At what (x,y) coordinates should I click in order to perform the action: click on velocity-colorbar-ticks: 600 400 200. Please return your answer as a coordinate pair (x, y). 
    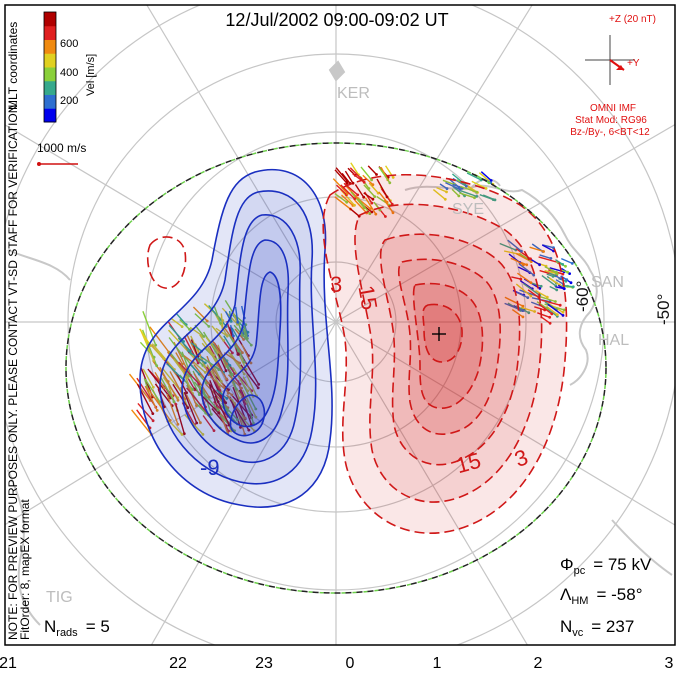
    Looking at the image, I should click on (69, 72).